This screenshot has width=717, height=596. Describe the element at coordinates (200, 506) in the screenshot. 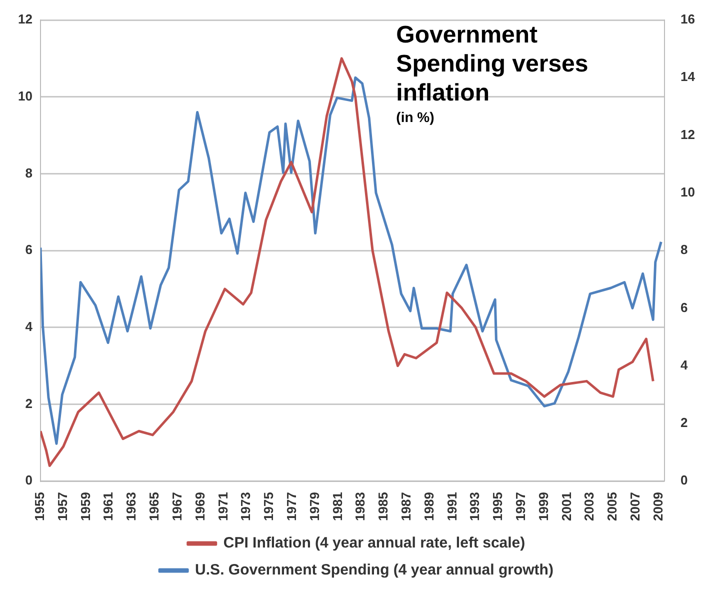

I see `x-tick-label: 1969` at that location.